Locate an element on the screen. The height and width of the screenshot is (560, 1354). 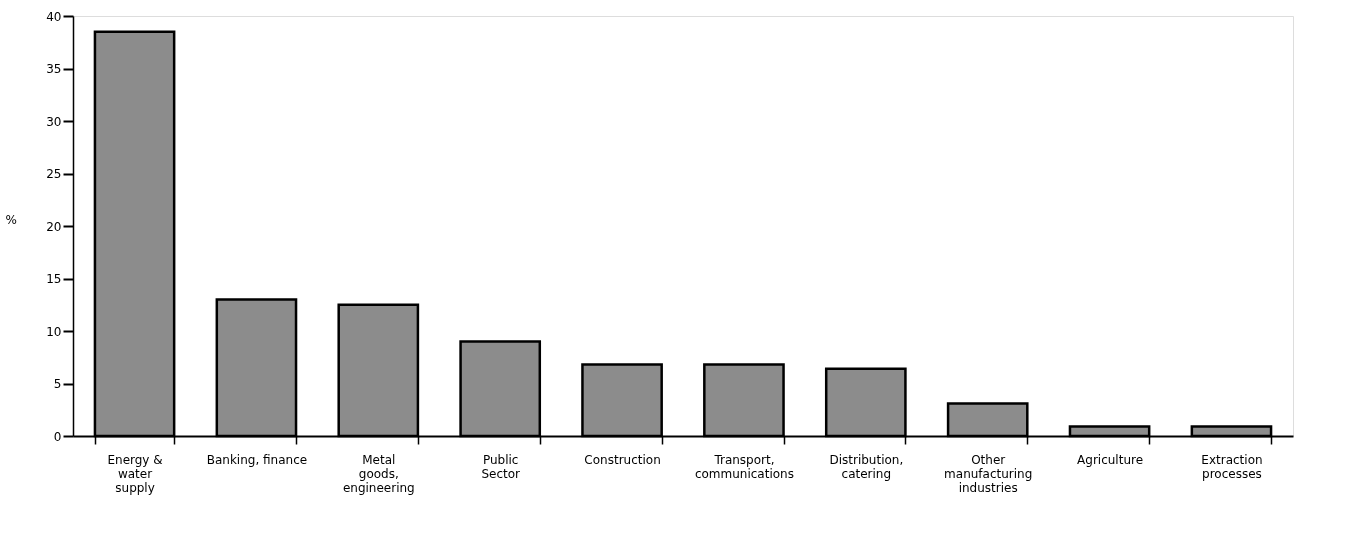
y-tick-label: 35 is located at coordinates (54, 69).